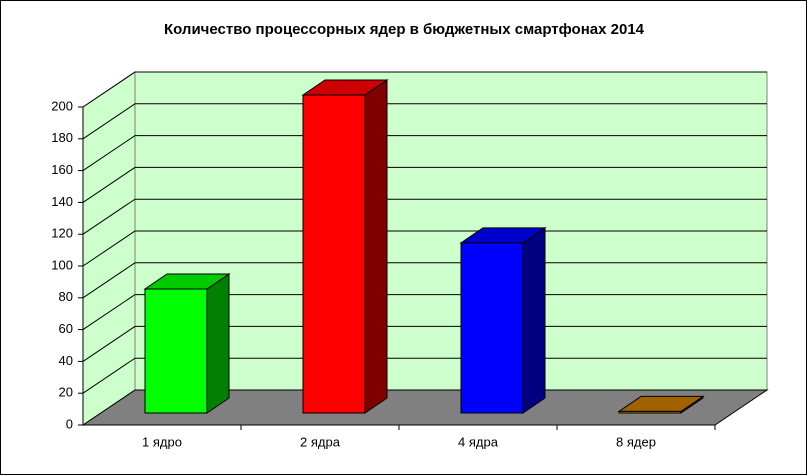 This screenshot has width=808, height=476. What do you see at coordinates (66, 392) in the screenshot?
I see `y-tick-label: 20` at bounding box center [66, 392].